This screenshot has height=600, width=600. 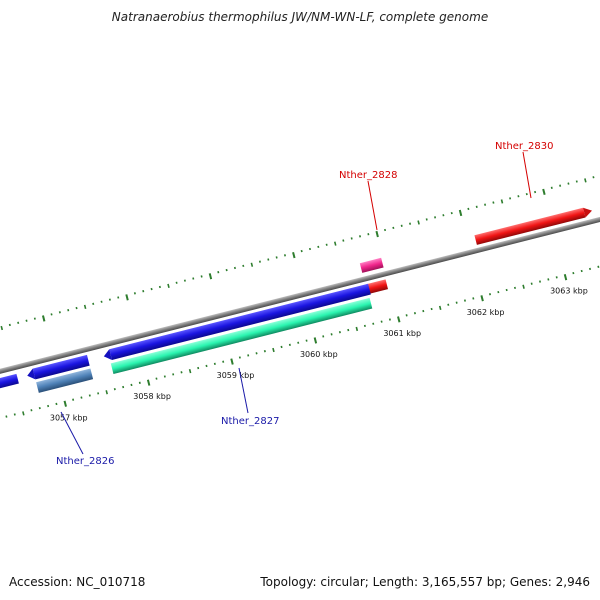 What do you see at coordinates (250, 421) in the screenshot?
I see `gene-label-nther-2827: Nther_2827` at bounding box center [250, 421].